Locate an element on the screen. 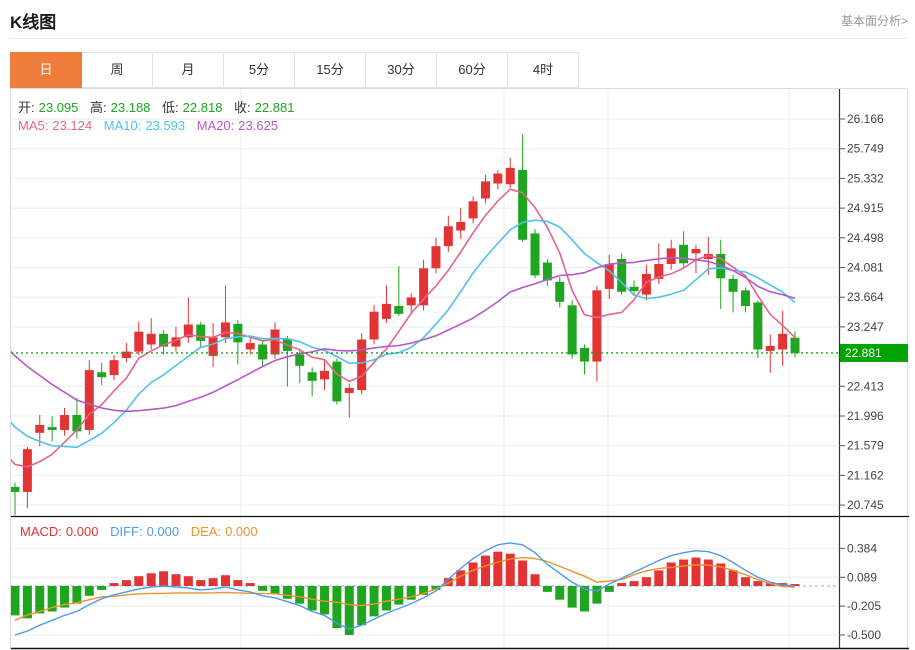 This screenshot has width=915, height=650. tab-day: 日 is located at coordinates (46, 70).